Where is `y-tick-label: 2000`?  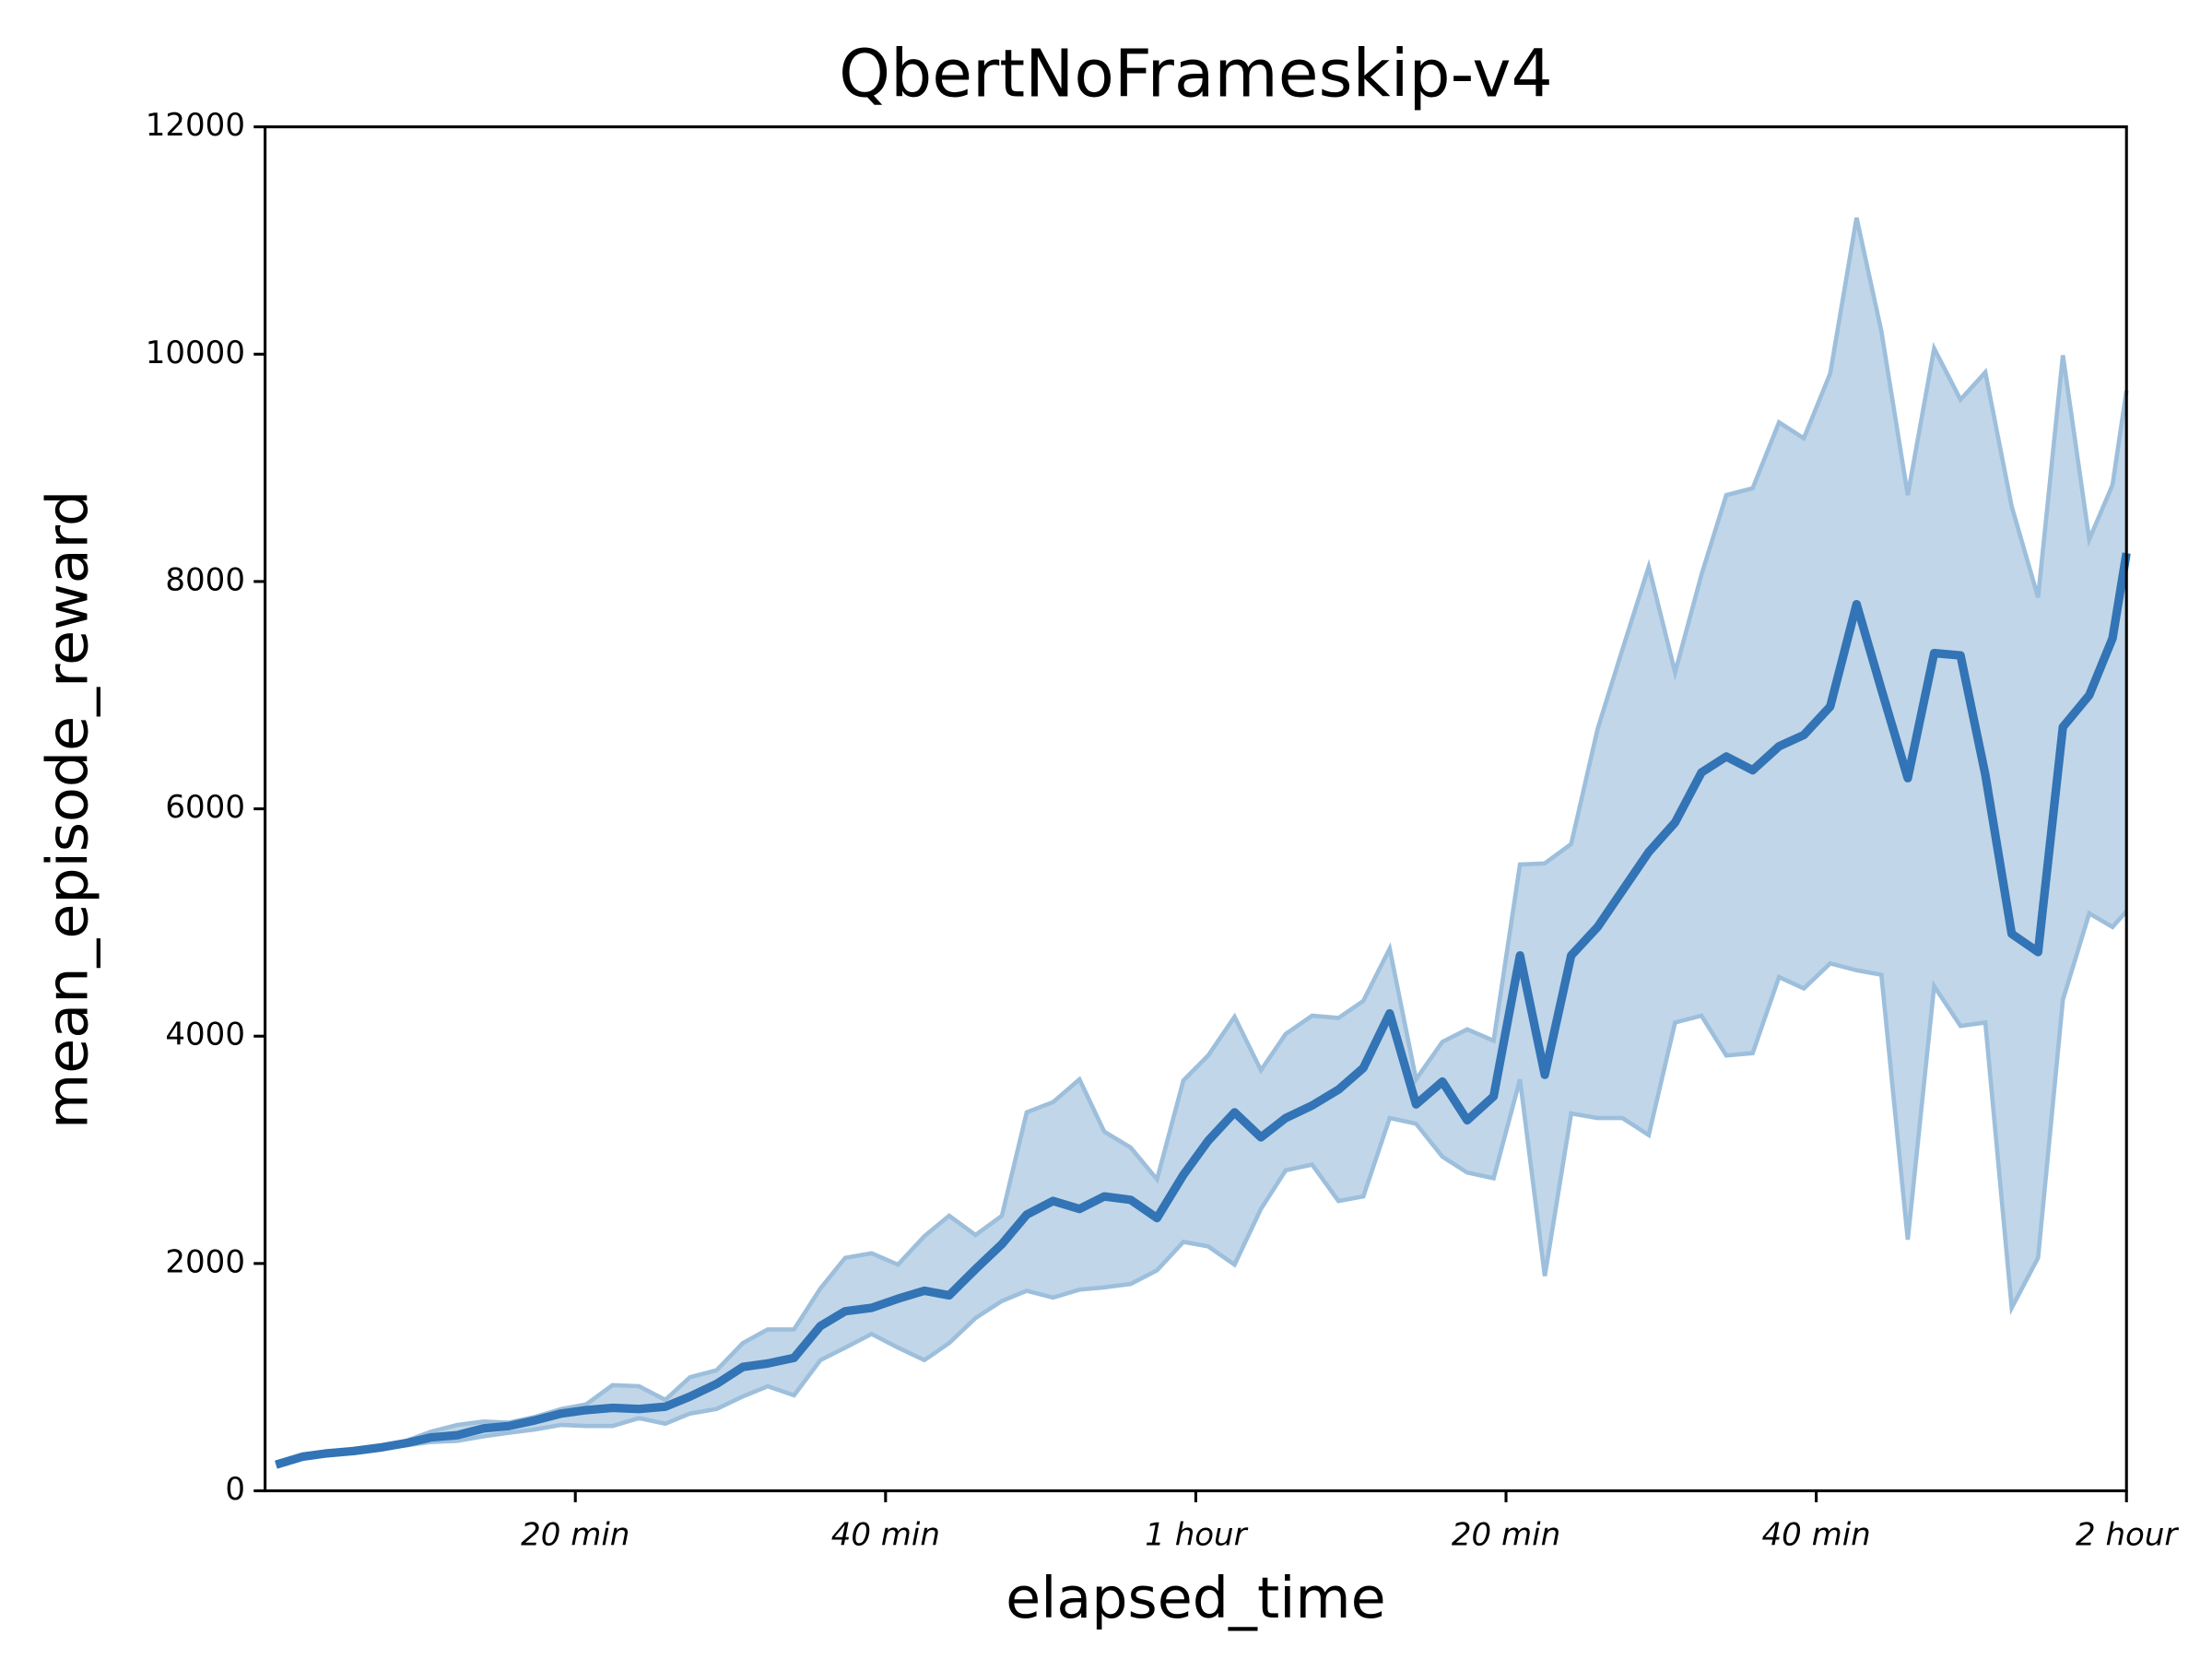 y-tick-label: 2000 is located at coordinates (205, 1261).